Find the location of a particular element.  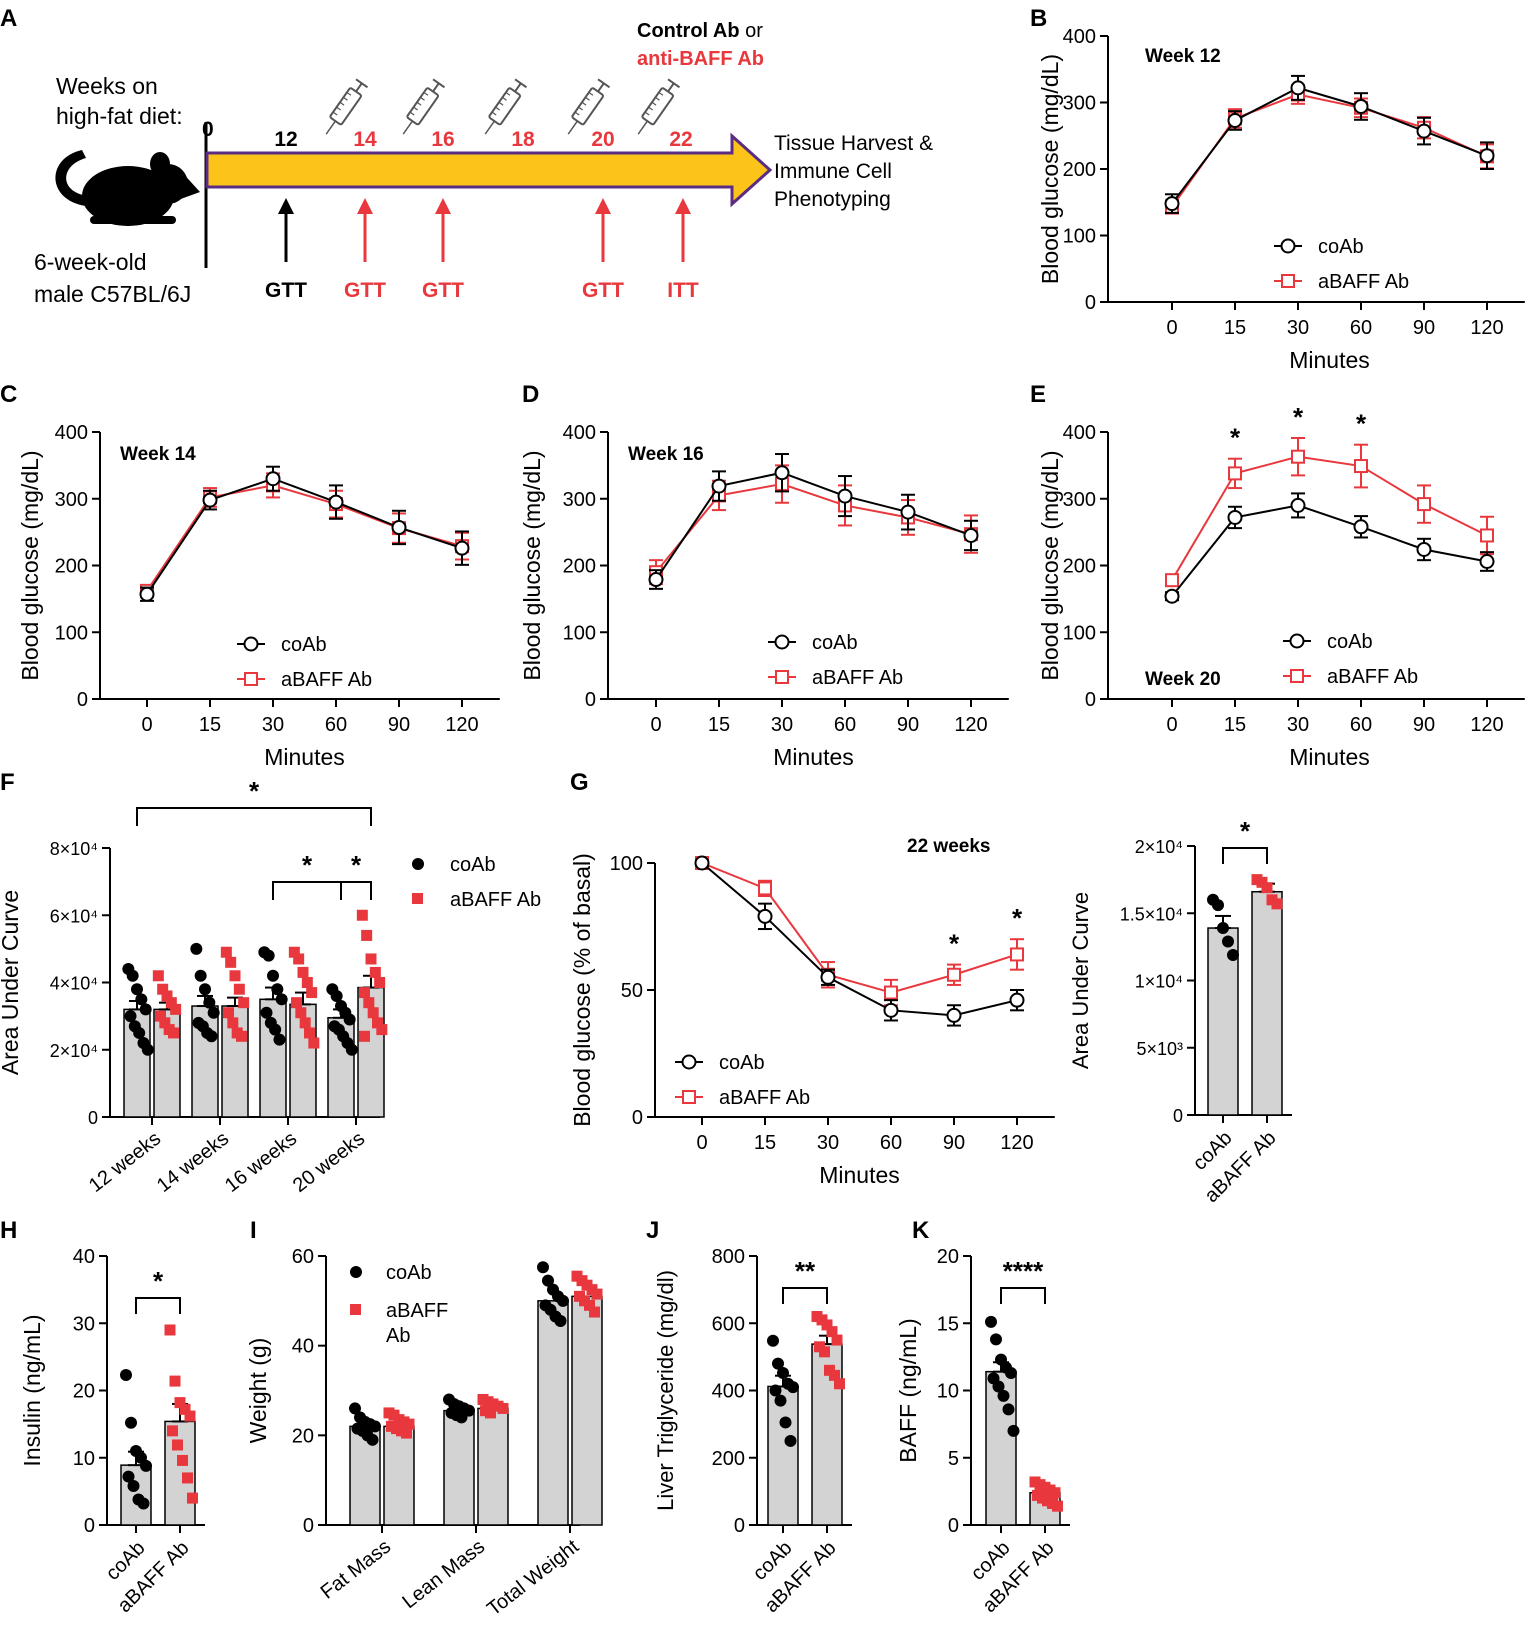

panel-letter-c: C is located at coordinates (8, 394).